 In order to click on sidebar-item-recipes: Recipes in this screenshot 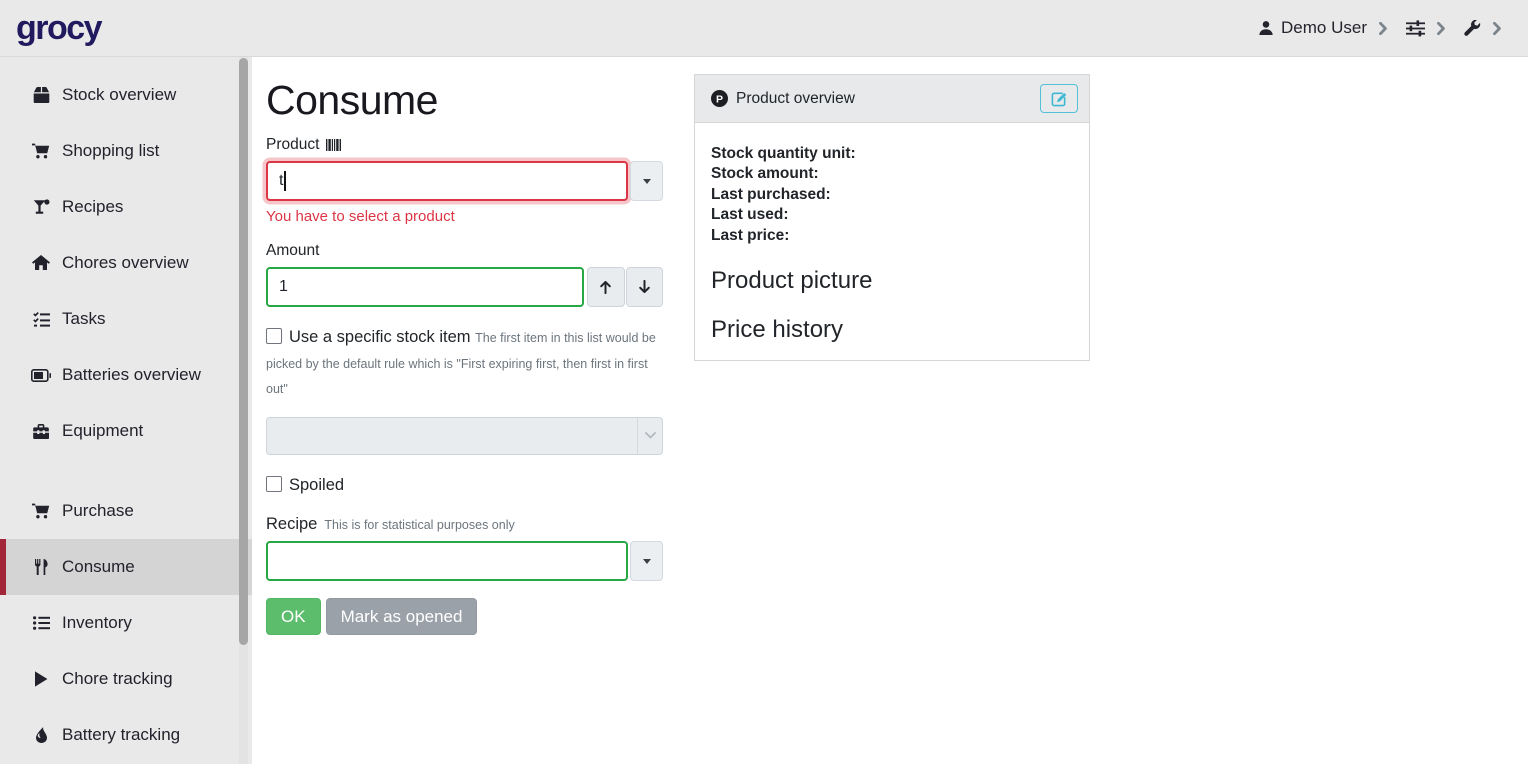, I will do `click(126, 207)`.